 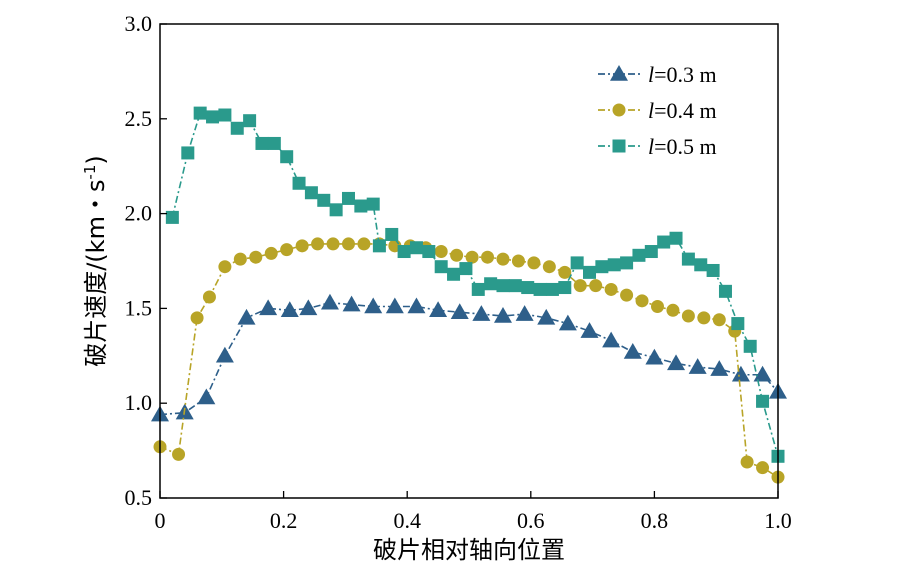 I want to click on x-tick-label: 0.6, so click(x=531, y=520).